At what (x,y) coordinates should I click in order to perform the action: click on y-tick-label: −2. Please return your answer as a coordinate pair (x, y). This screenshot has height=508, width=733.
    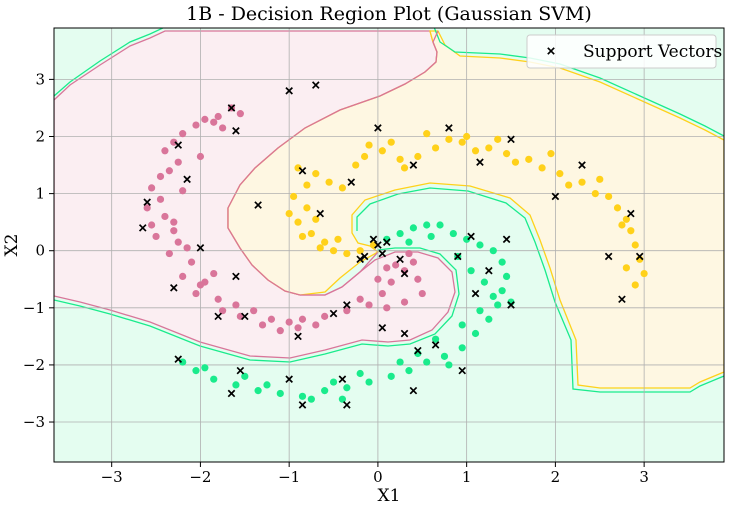
    Looking at the image, I should click on (34, 365).